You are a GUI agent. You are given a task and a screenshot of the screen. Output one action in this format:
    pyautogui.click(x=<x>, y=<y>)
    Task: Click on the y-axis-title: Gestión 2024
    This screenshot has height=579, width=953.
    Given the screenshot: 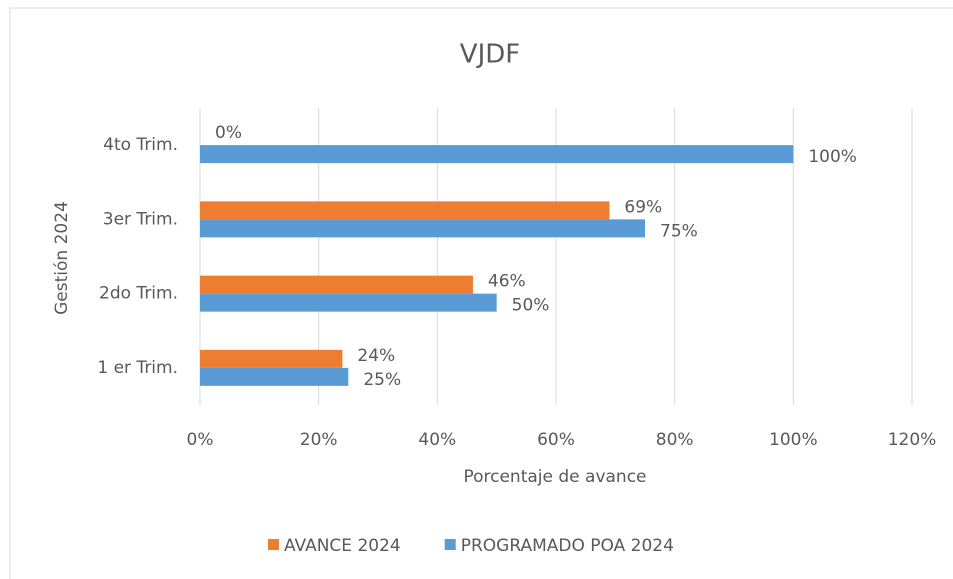 What is the action you would take?
    pyautogui.click(x=62, y=258)
    